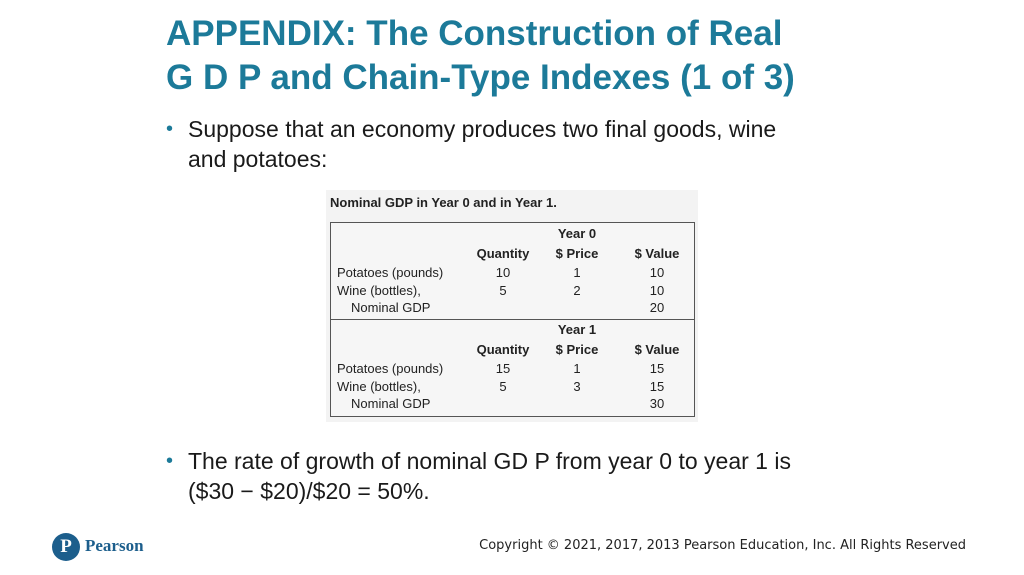  What do you see at coordinates (443, 202) in the screenshot?
I see `figure-caption: Nominal GDP in Year 0 and in Year 1.` at bounding box center [443, 202].